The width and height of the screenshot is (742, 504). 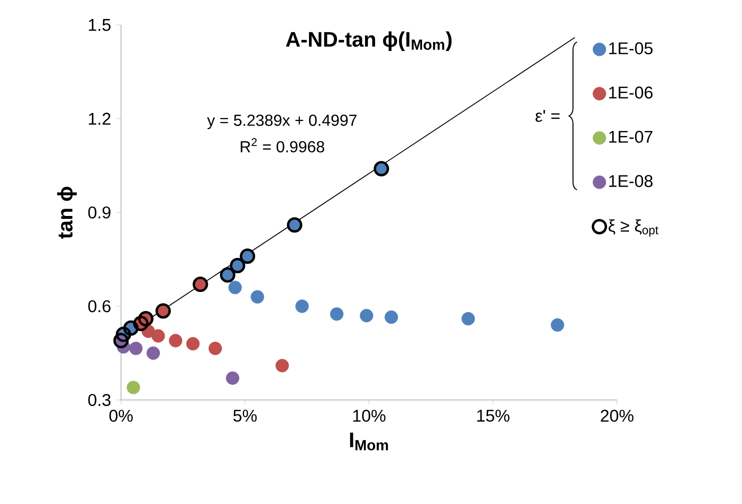 What do you see at coordinates (282, 122) in the screenshot?
I see `annotation: y = 5.2389x + 0.4997` at bounding box center [282, 122].